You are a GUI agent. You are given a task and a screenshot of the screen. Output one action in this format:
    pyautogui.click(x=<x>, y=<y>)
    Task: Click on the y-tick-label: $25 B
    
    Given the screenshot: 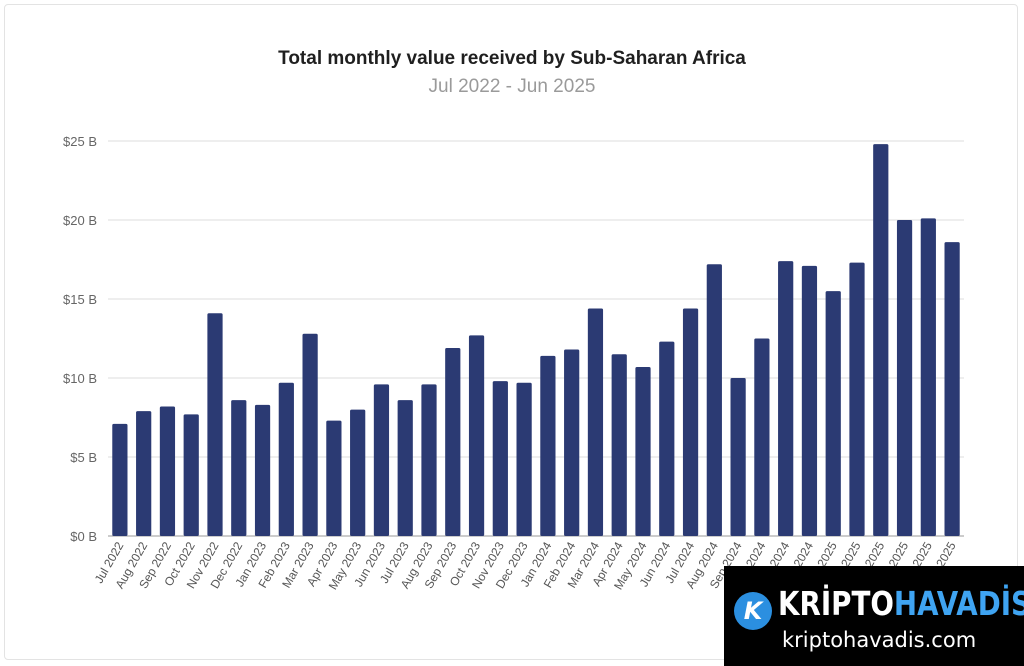 What is the action you would take?
    pyautogui.click(x=80, y=141)
    